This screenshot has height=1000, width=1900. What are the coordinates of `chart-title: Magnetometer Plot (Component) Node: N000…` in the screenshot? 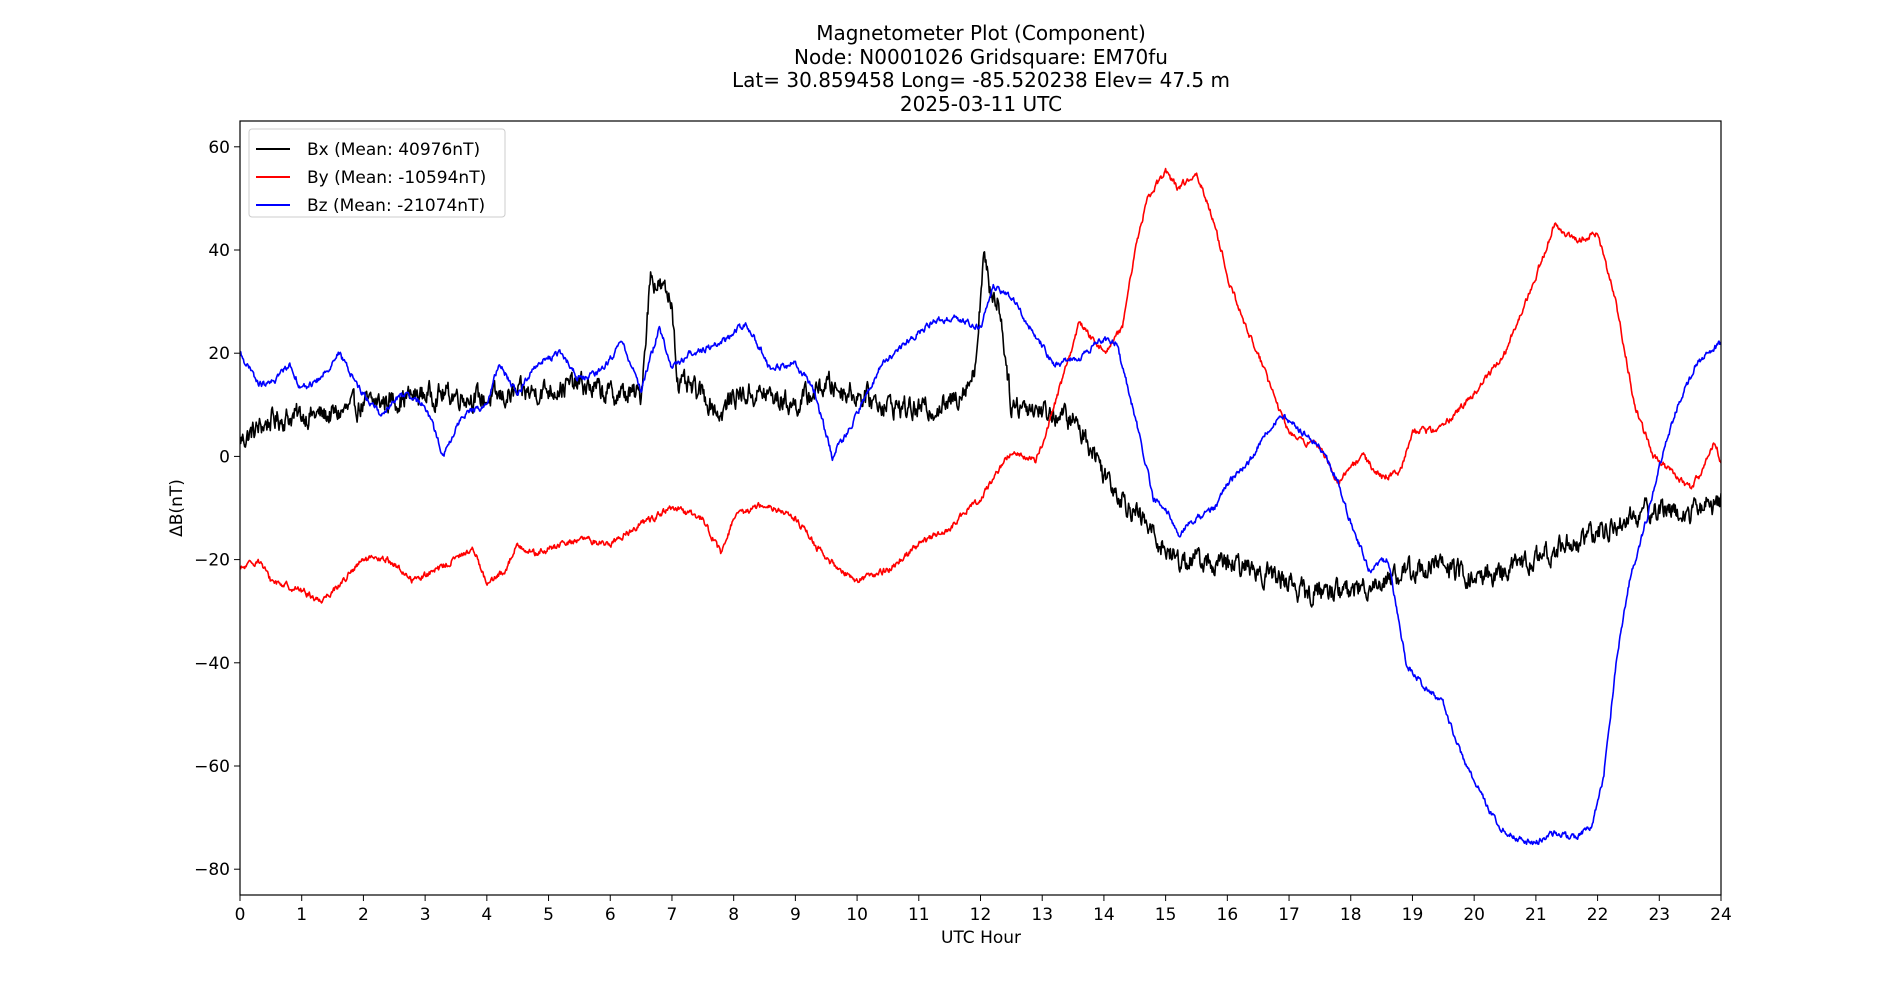 It's located at (981, 68).